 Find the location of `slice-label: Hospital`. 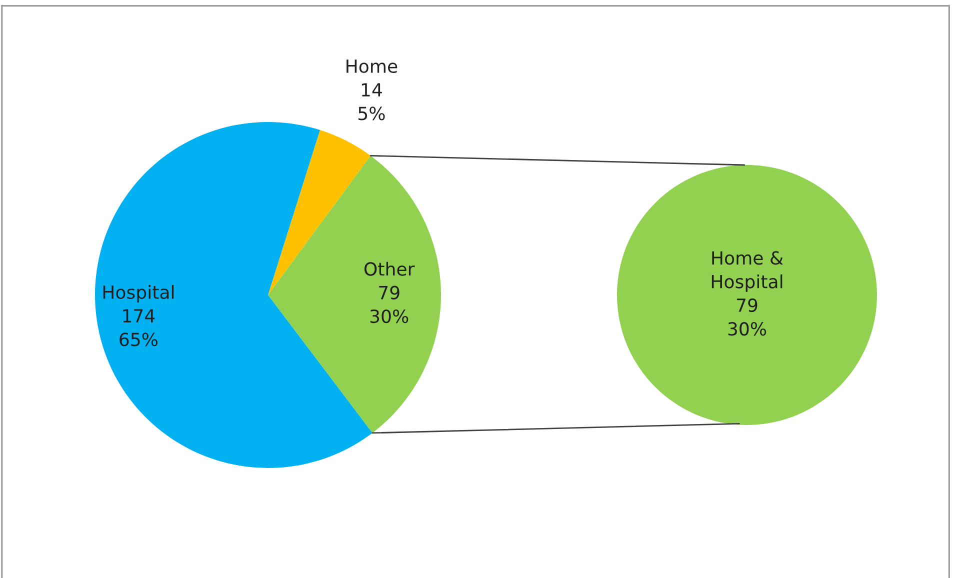

slice-label: Hospital is located at coordinates (138, 293).